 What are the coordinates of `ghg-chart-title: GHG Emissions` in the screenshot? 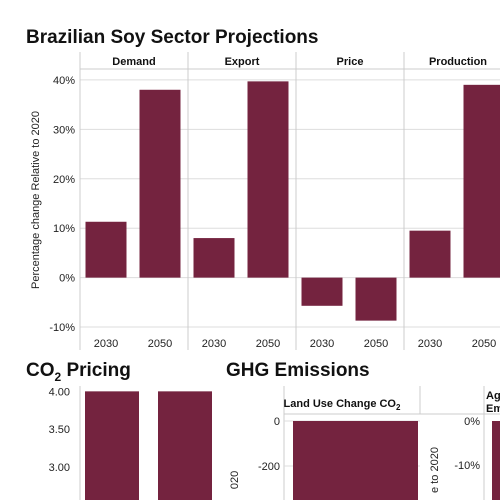 It's located at (298, 370).